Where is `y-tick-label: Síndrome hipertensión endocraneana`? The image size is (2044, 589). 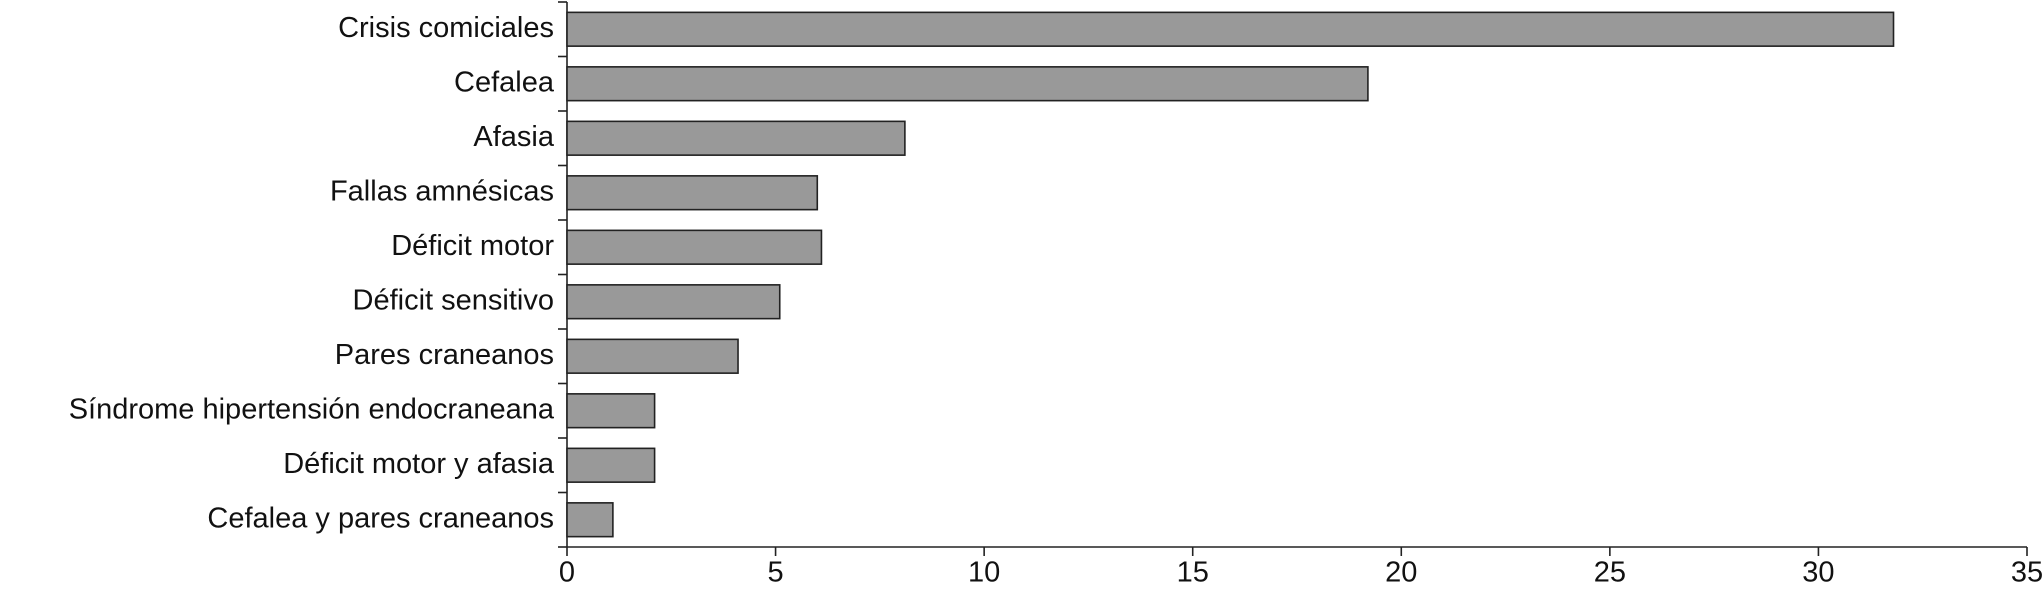
y-tick-label: Síndrome hipertensión endocraneana is located at coordinates (312, 409).